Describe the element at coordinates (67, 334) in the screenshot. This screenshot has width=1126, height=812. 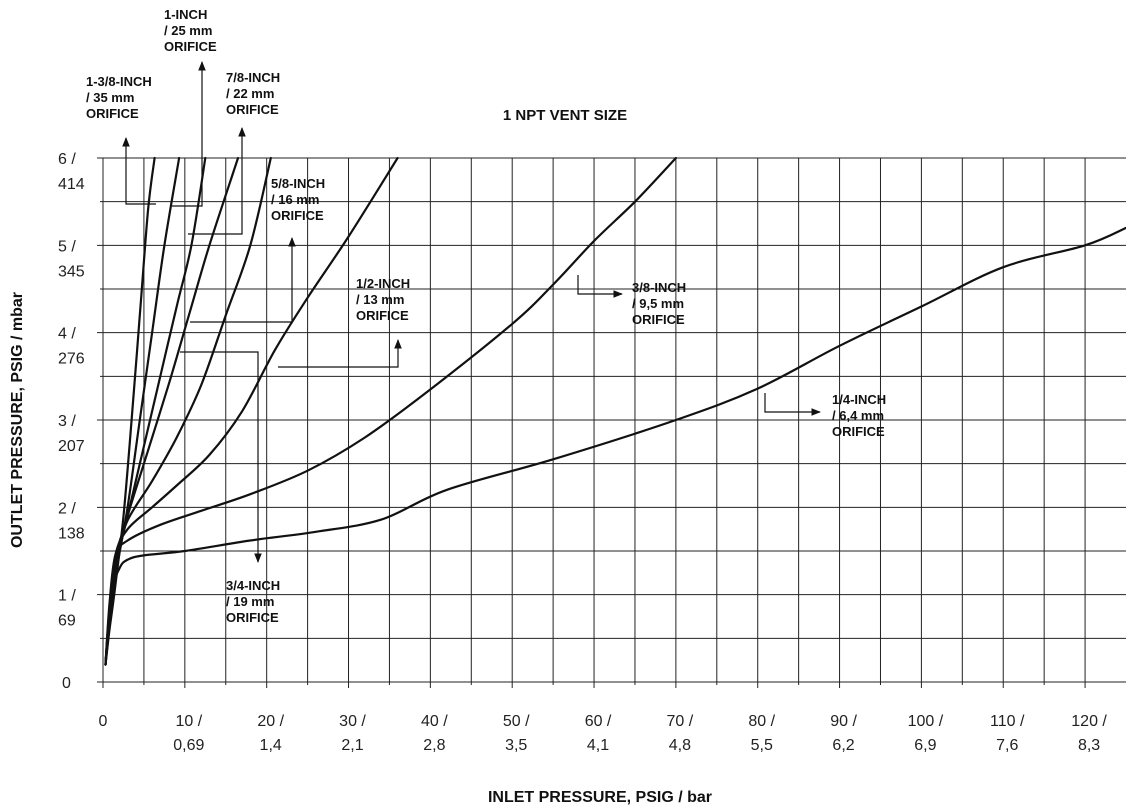
I see `y-tick-label: 4 /` at that location.